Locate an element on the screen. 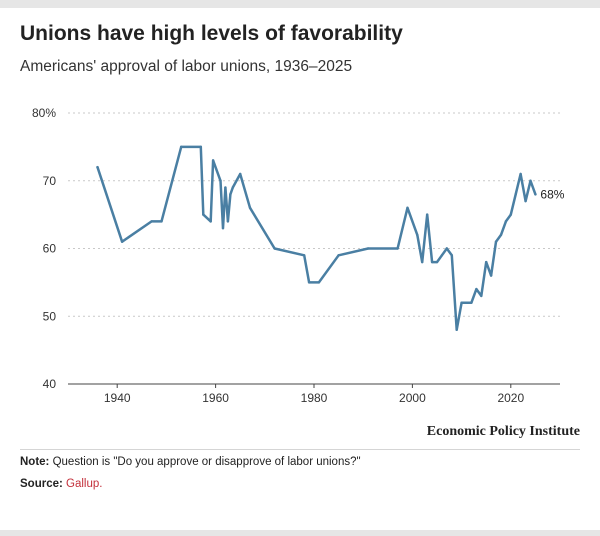  source-line: Source: Gallup. is located at coordinates (61, 484).